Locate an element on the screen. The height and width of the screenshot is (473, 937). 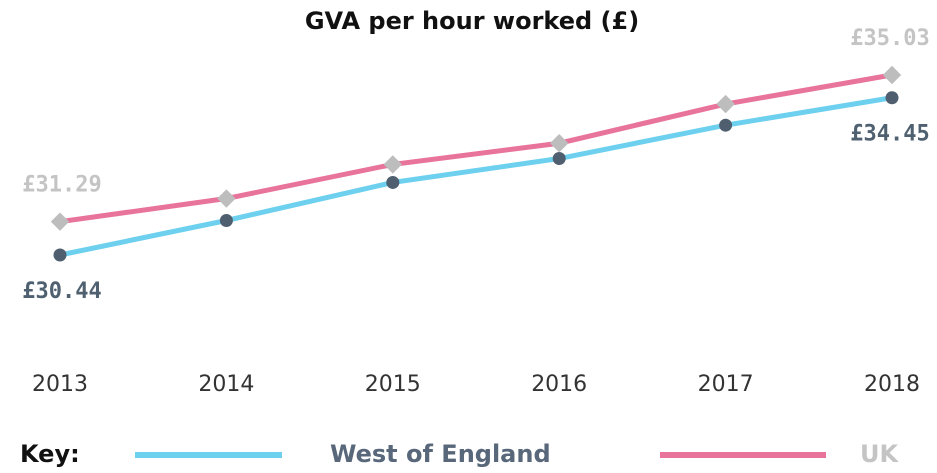
data-label: £30.44 is located at coordinates (61, 291).